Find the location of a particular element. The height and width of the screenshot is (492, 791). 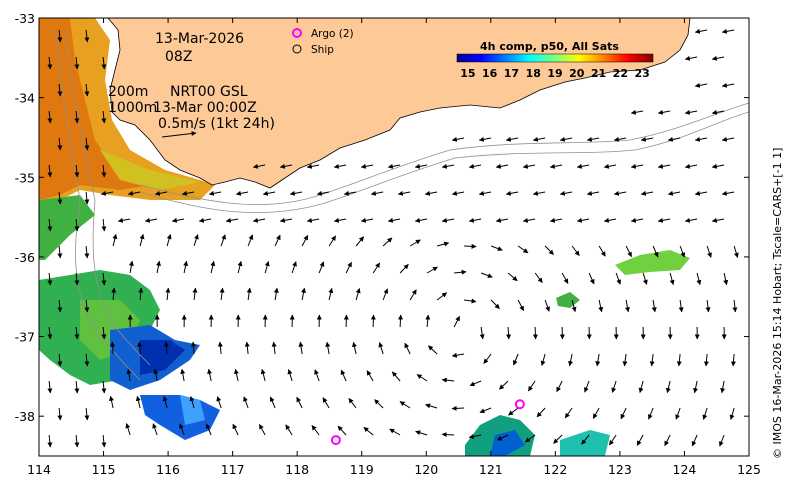

colorbar-tick-label: 23 is located at coordinates (641, 73).